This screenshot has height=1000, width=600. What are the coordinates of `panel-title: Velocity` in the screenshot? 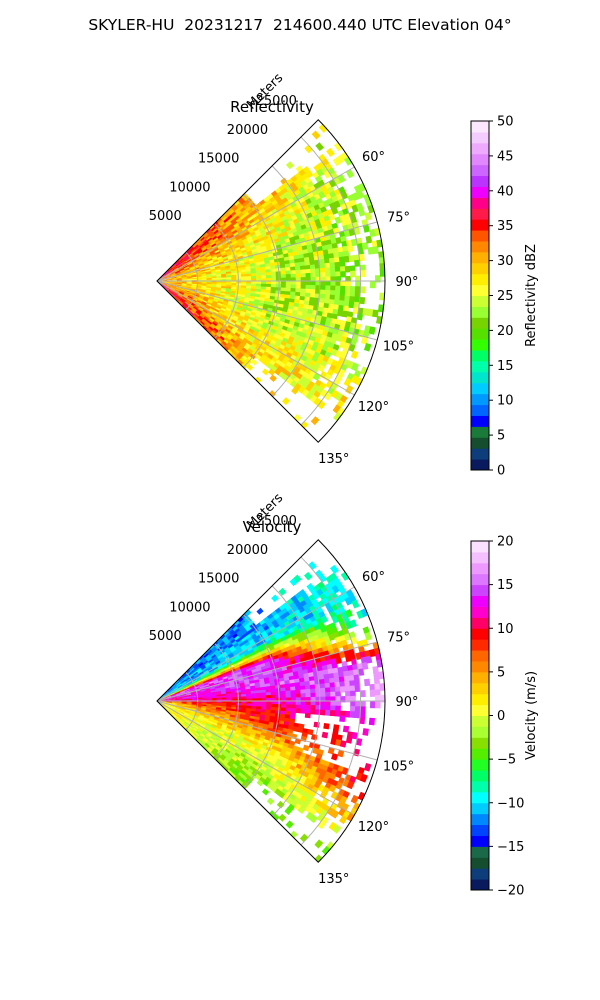 It's located at (272, 527).